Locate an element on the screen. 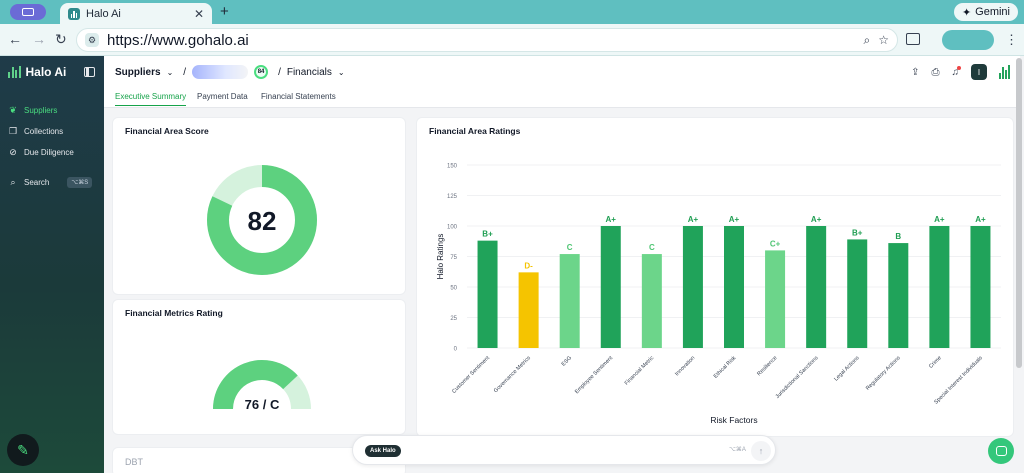  close-tab-icon: ✕ is located at coordinates (198, 13).